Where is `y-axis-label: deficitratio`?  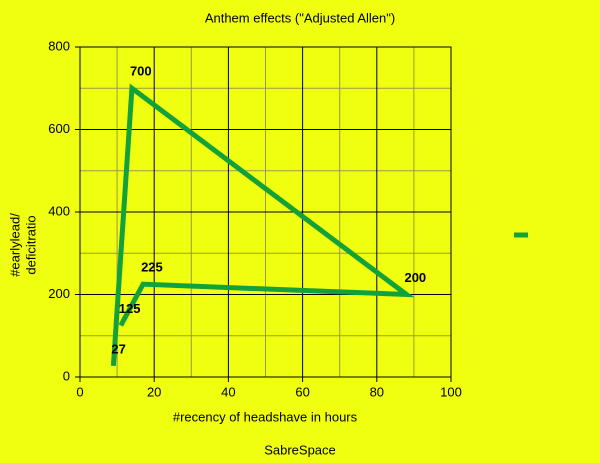 y-axis-label: deficitratio is located at coordinates (30, 244).